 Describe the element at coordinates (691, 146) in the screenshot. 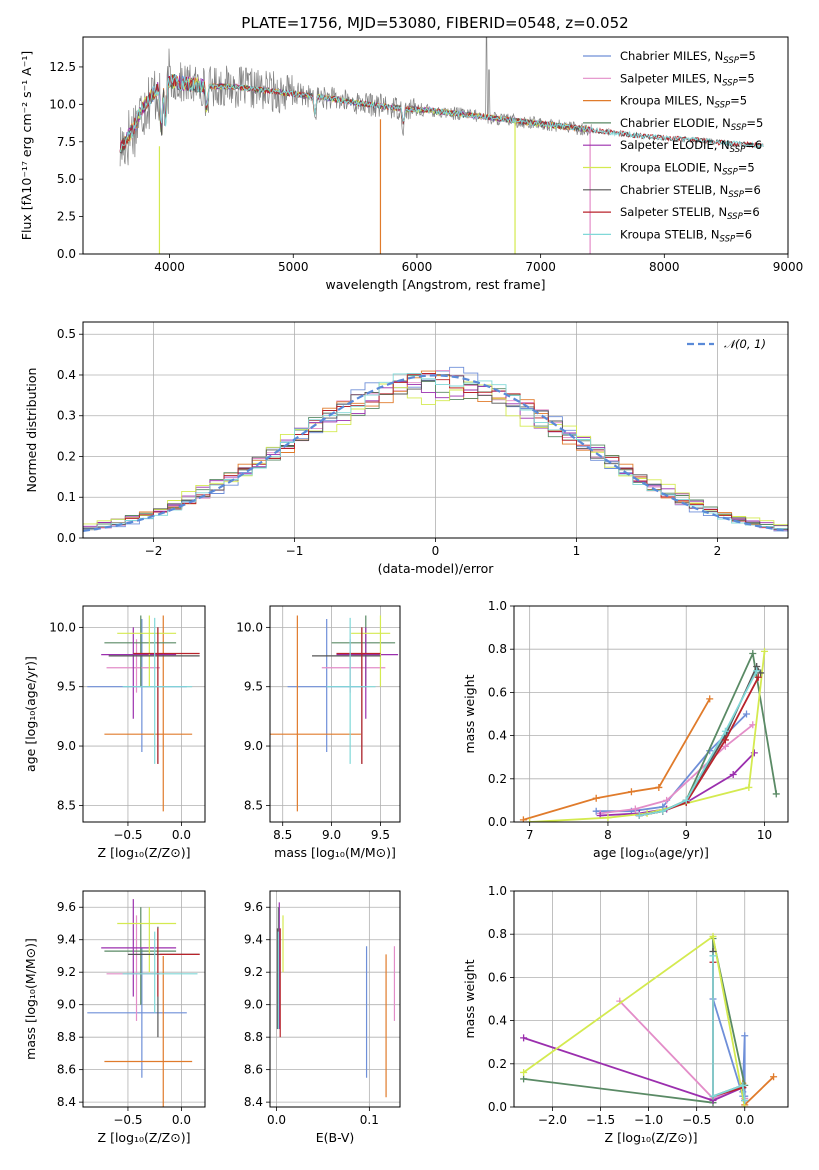

I see `legend-label: Salpeter ELODIE, NSSP=6` at that location.